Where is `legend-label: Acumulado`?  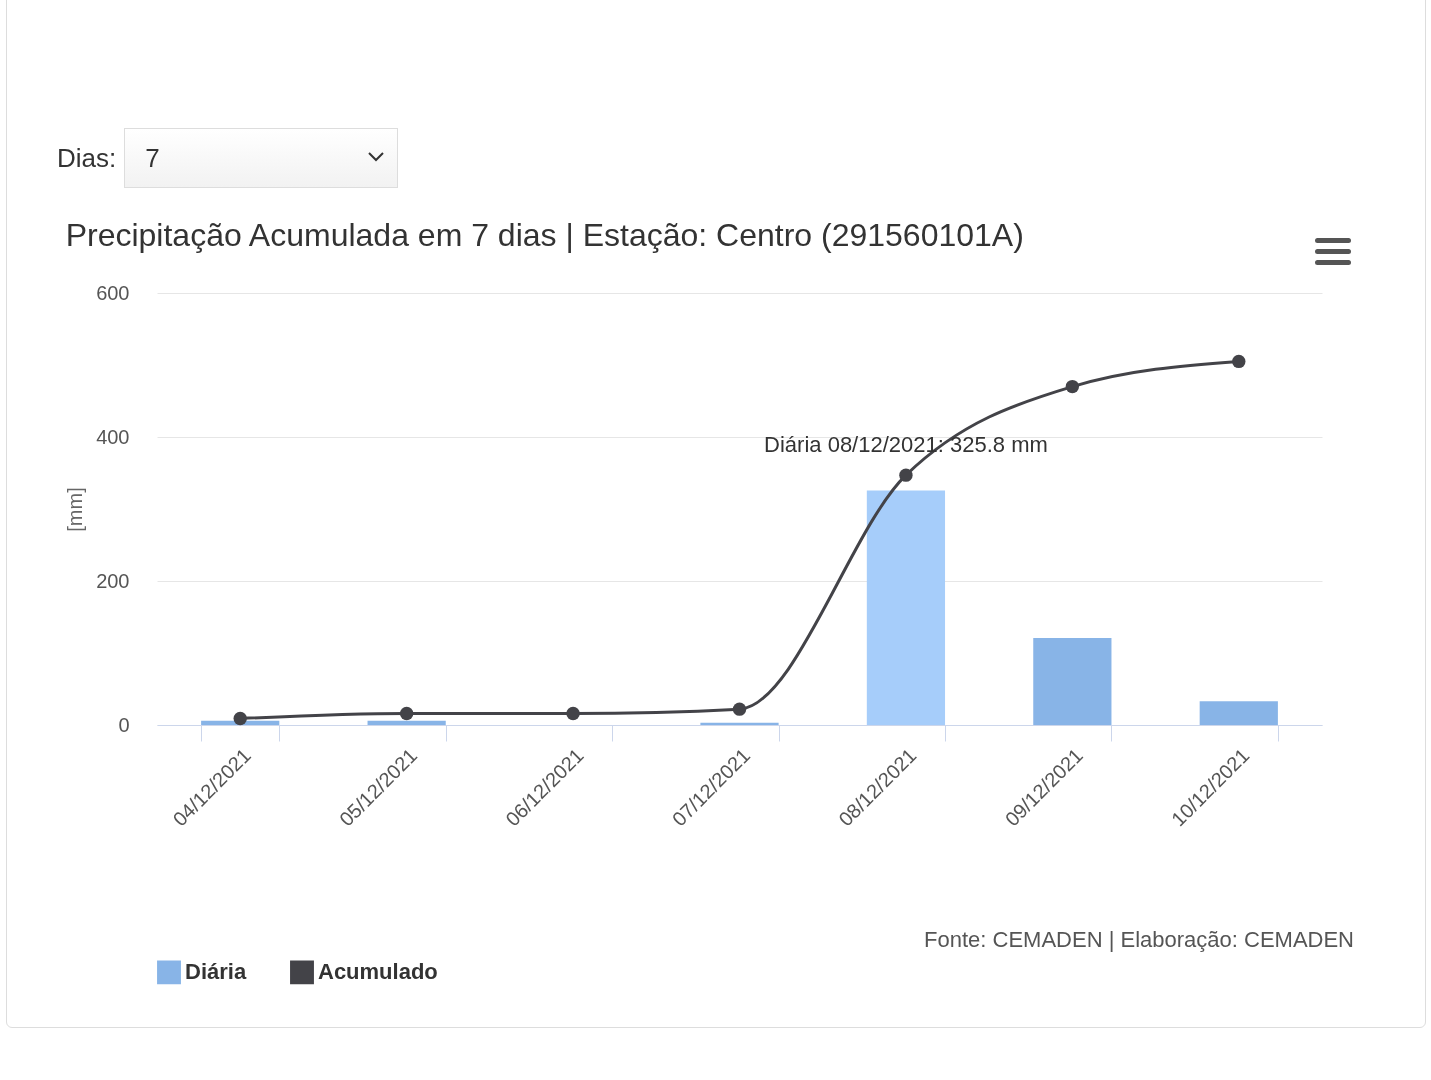
legend-label: Acumulado is located at coordinates (378, 972).